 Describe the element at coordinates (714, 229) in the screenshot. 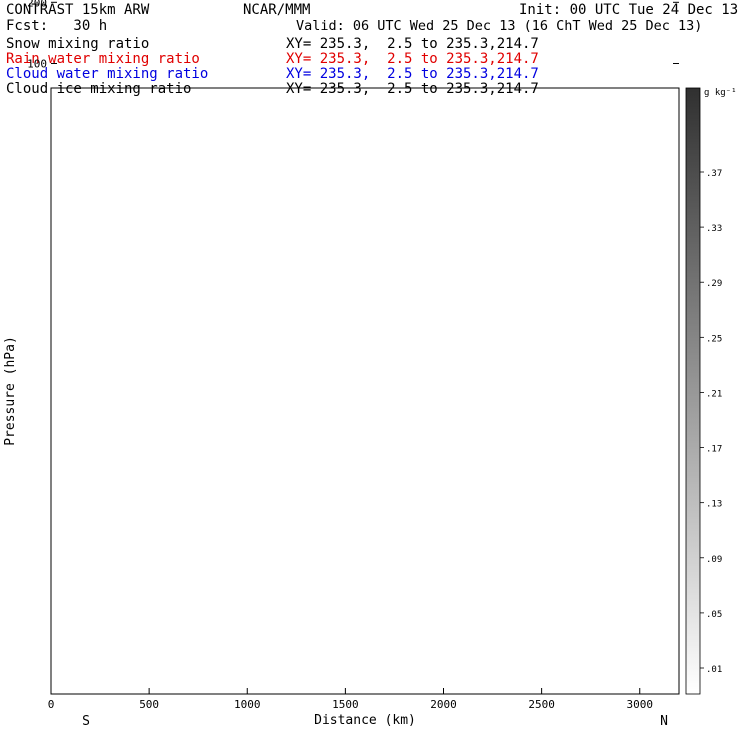

I see `colorbar-label: .33` at that location.